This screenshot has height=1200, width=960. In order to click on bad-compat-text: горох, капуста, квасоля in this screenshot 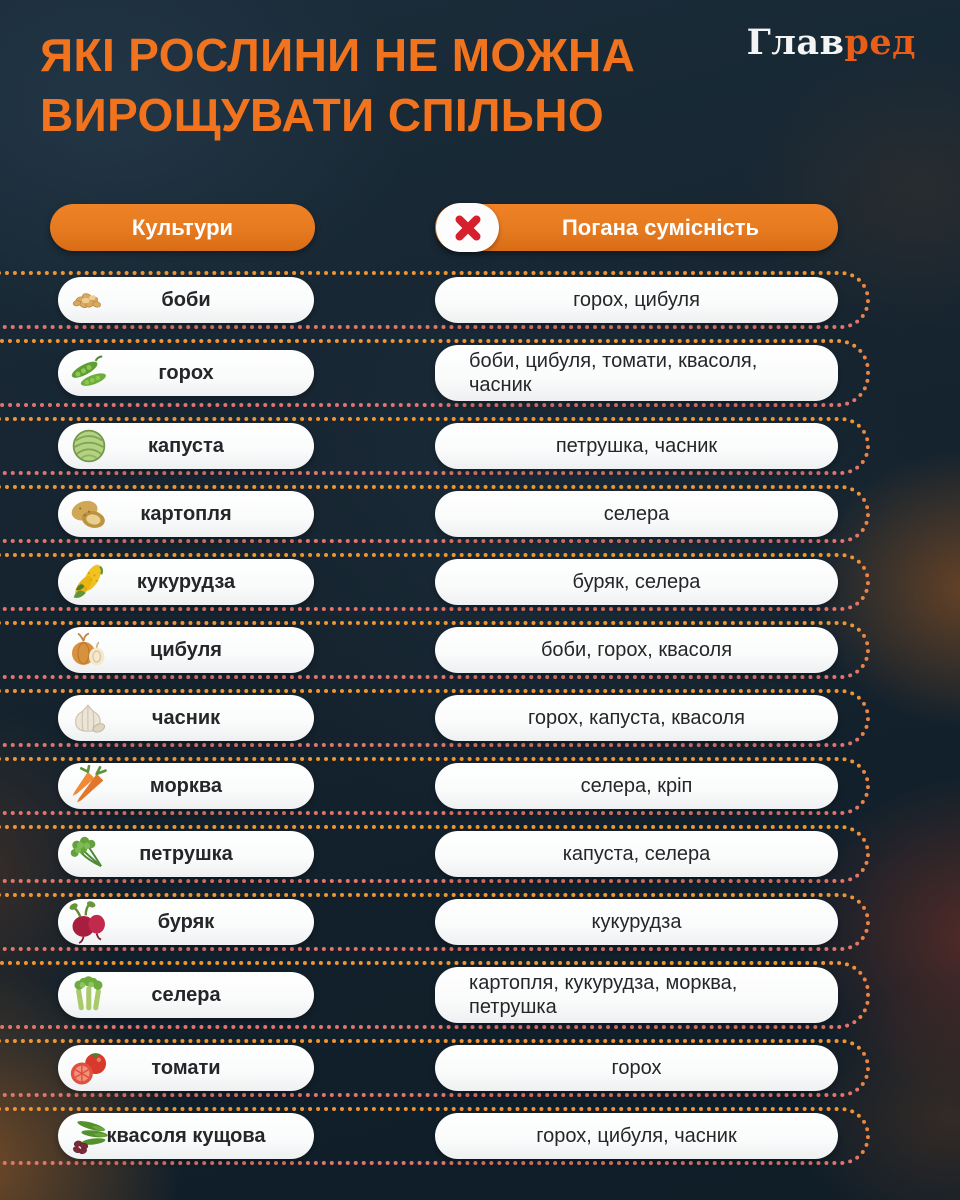, I will do `click(636, 717)`.